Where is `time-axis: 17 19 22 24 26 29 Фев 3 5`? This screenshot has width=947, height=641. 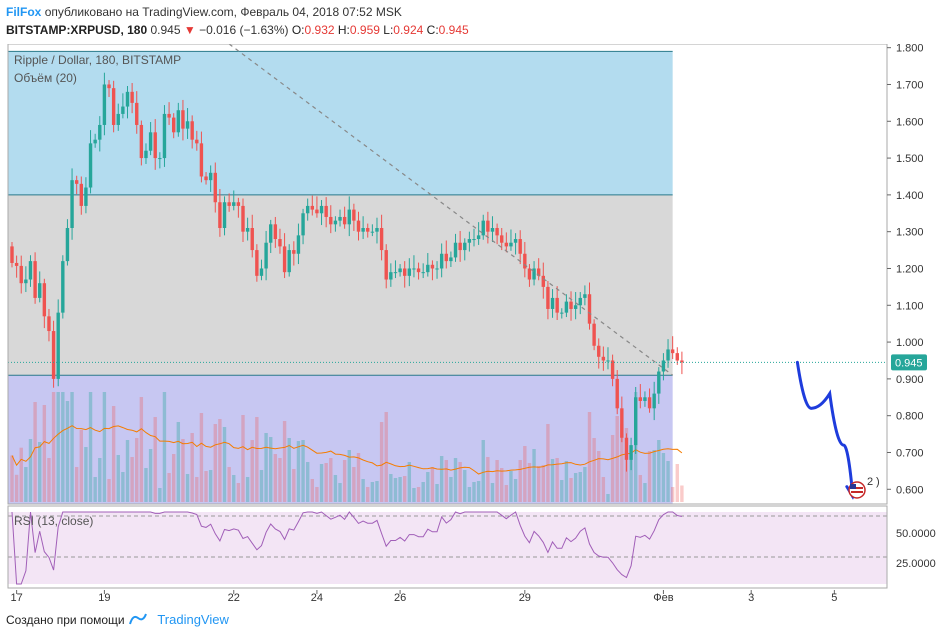
time-axis: 17 19 22 24 26 29 Фев 3 5 is located at coordinates (423, 597).